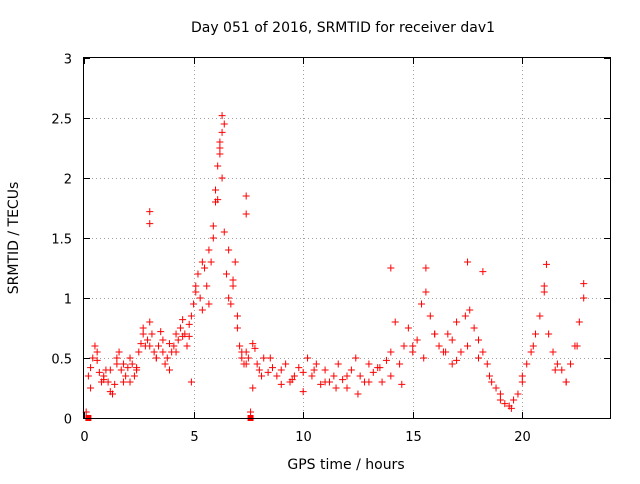  Describe the element at coordinates (68, 60) in the screenshot. I see `y-tick-label: 3` at that location.